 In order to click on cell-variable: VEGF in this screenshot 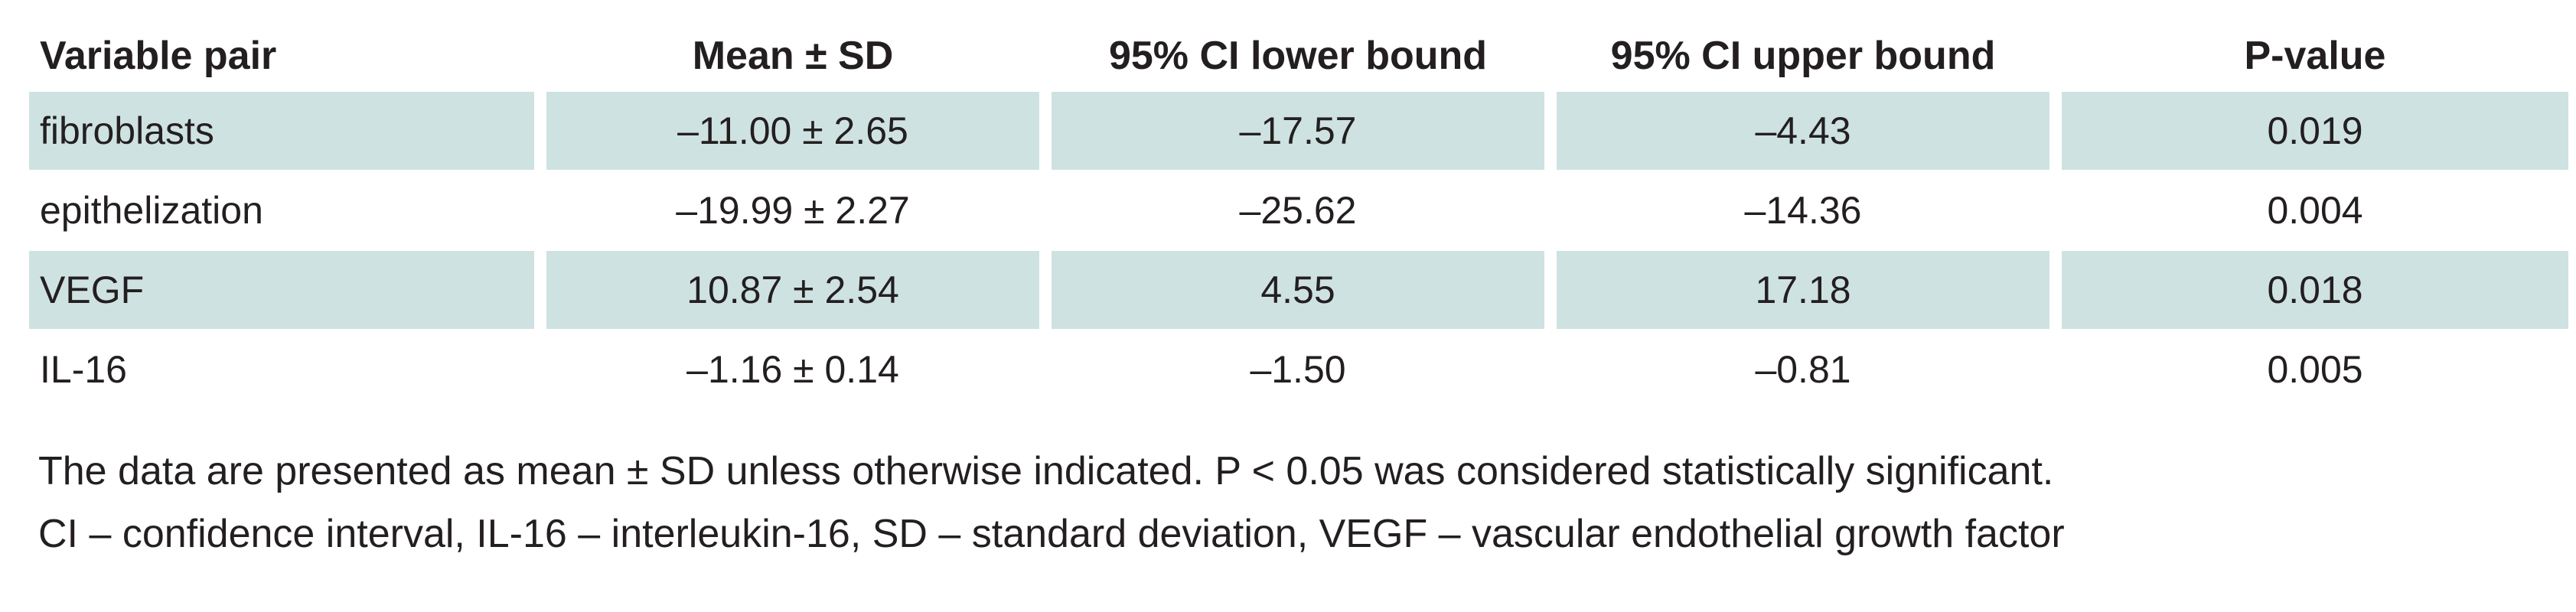, I will do `click(281, 290)`.